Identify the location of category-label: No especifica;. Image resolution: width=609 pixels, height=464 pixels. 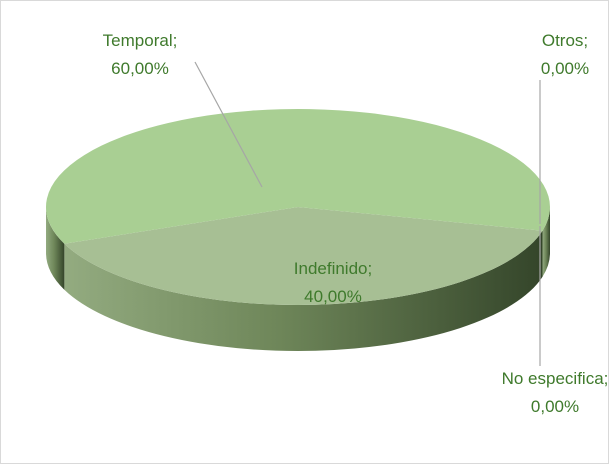
(555, 378).